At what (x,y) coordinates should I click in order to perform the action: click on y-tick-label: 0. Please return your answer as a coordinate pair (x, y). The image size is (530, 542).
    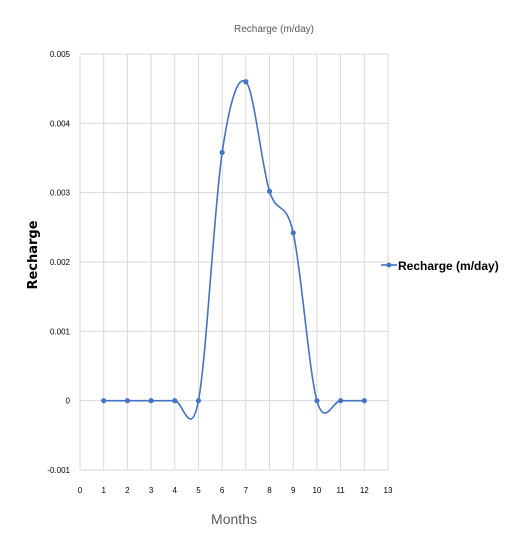
    Looking at the image, I should click on (68, 401).